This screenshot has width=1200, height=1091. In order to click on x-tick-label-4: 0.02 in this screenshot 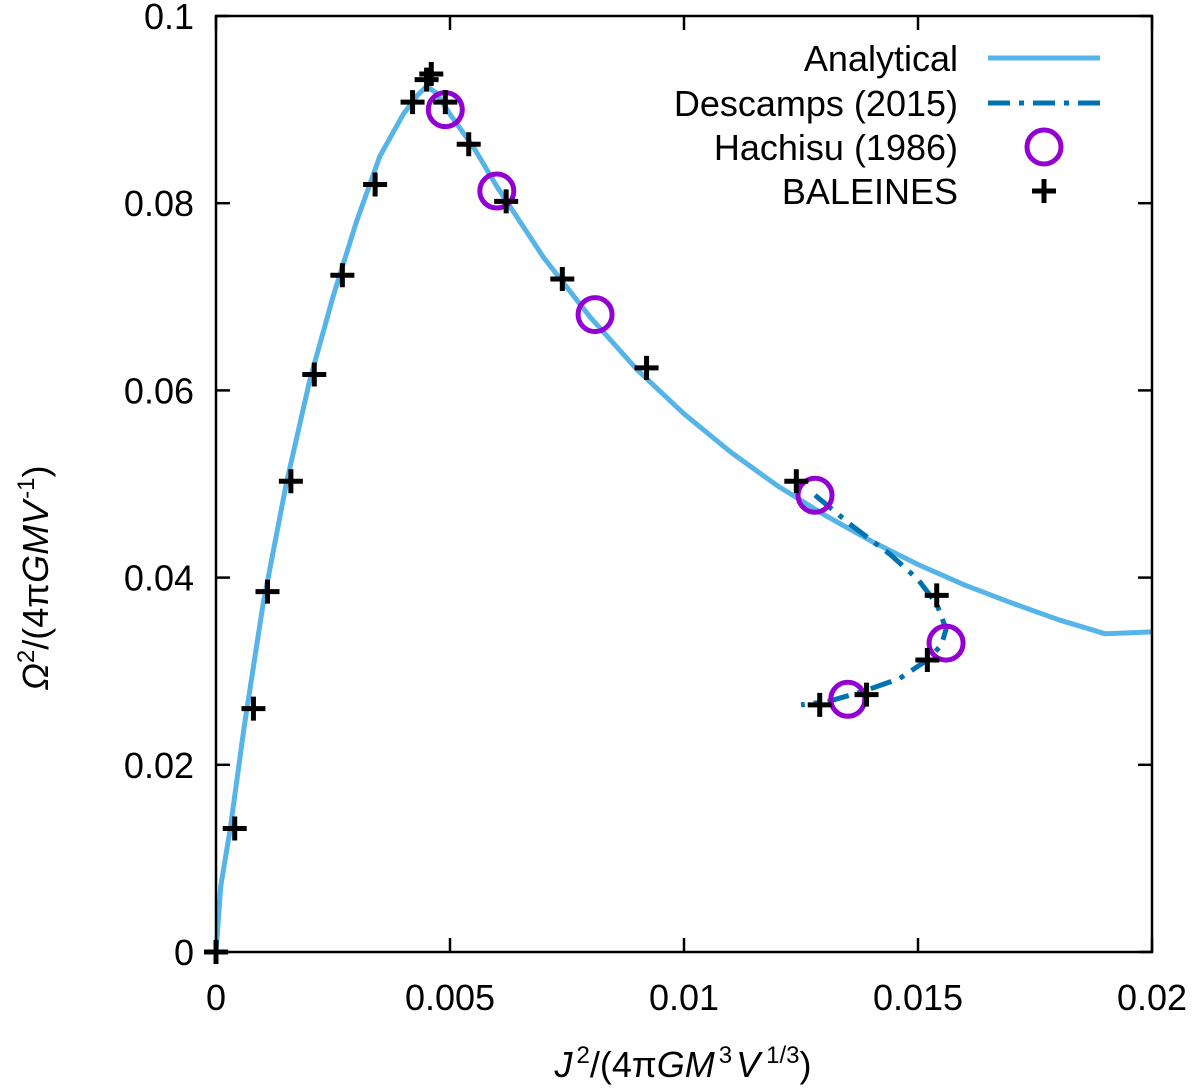, I will do `click(1152, 997)`.